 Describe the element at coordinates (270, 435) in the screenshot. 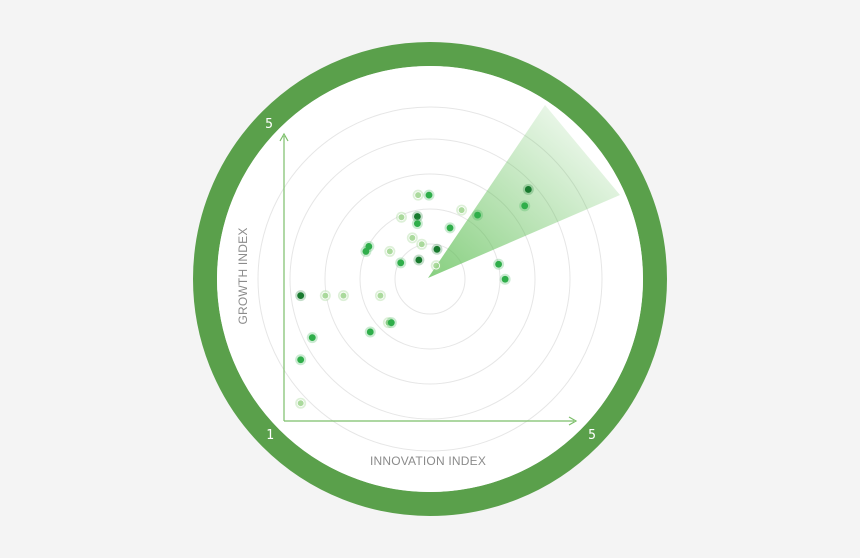

I see `origin-label: 1` at that location.